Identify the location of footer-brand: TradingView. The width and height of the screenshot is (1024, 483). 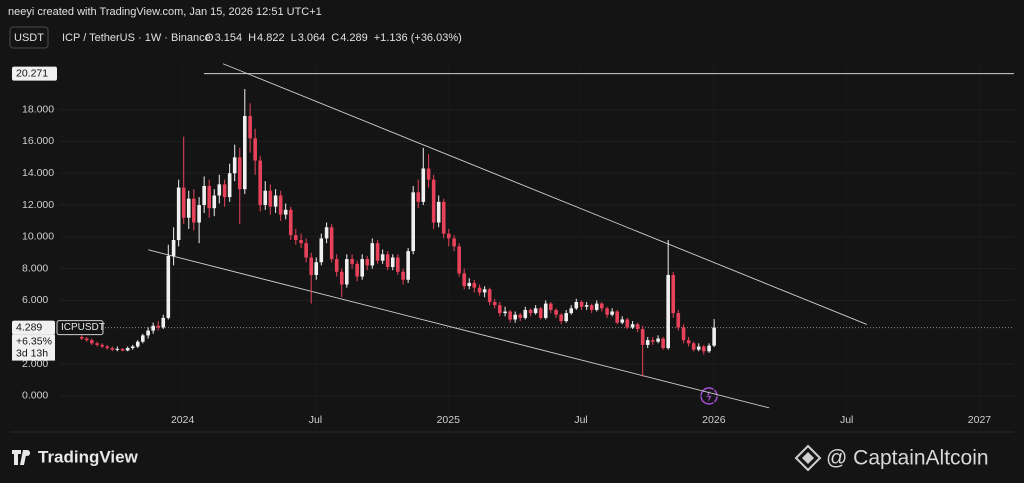
(88, 456).